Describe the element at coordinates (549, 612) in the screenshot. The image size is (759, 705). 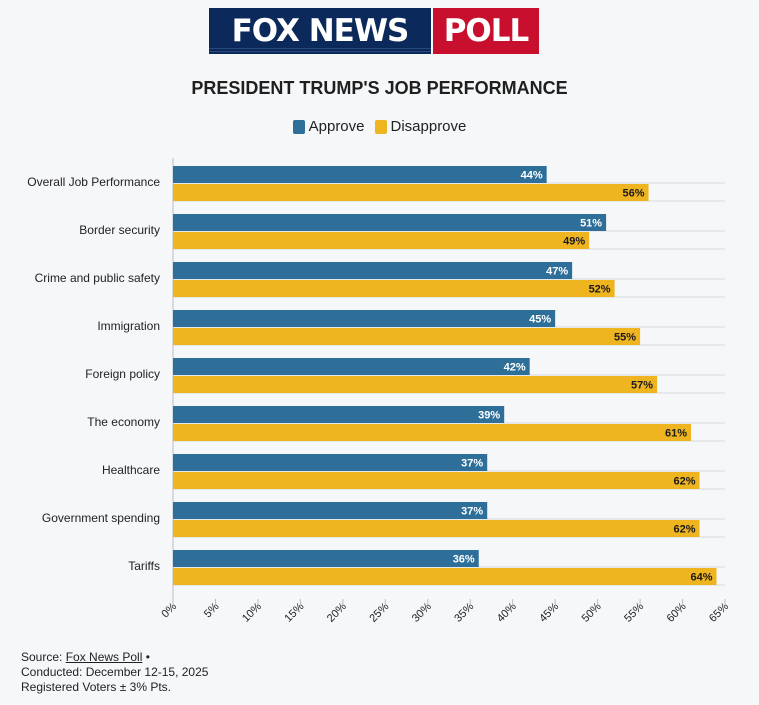
I see `x-tick-label: 45%` at that location.